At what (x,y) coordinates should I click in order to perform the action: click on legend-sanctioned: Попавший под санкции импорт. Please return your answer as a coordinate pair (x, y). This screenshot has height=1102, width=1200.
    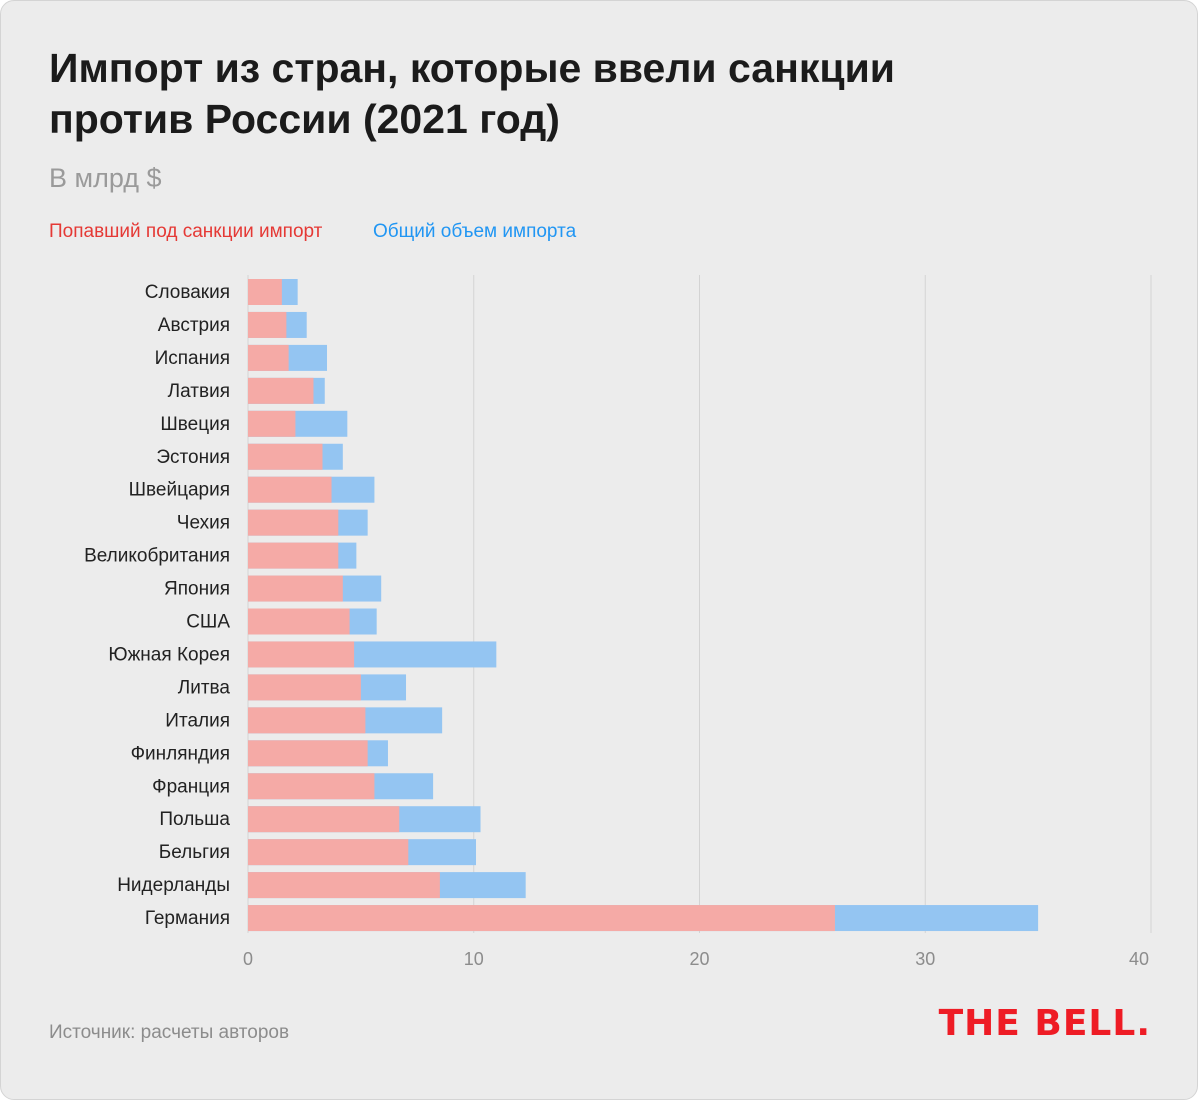
    Looking at the image, I should click on (186, 231).